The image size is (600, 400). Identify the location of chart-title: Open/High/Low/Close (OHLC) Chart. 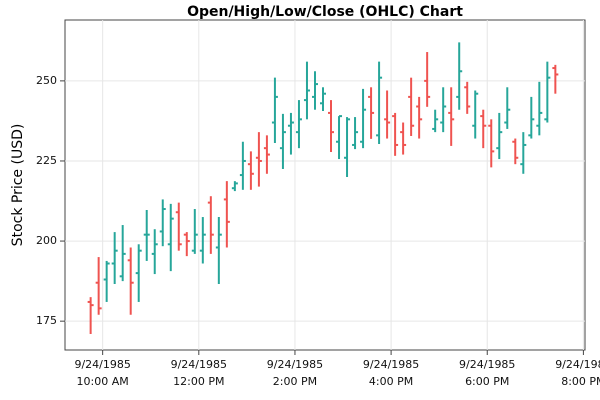
(325, 12).